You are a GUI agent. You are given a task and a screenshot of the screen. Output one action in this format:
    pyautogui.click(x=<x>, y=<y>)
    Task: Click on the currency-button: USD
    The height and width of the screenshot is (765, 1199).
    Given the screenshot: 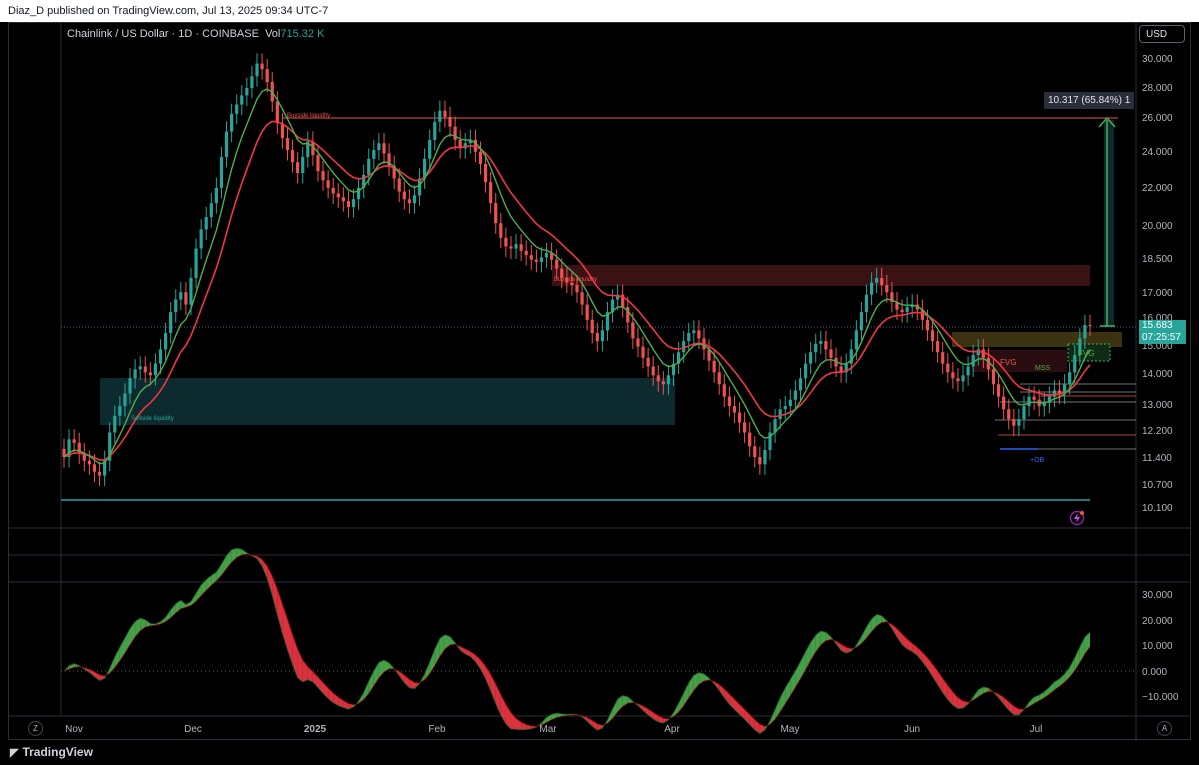 What is the action you would take?
    pyautogui.click(x=1162, y=34)
    